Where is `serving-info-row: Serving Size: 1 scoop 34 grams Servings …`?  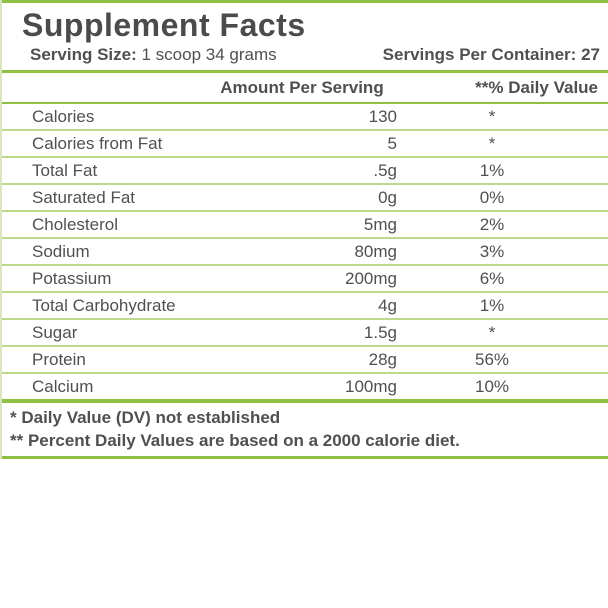
serving-info-row: Serving Size: 1 scoop 34 grams Servings … is located at coordinates (305, 57).